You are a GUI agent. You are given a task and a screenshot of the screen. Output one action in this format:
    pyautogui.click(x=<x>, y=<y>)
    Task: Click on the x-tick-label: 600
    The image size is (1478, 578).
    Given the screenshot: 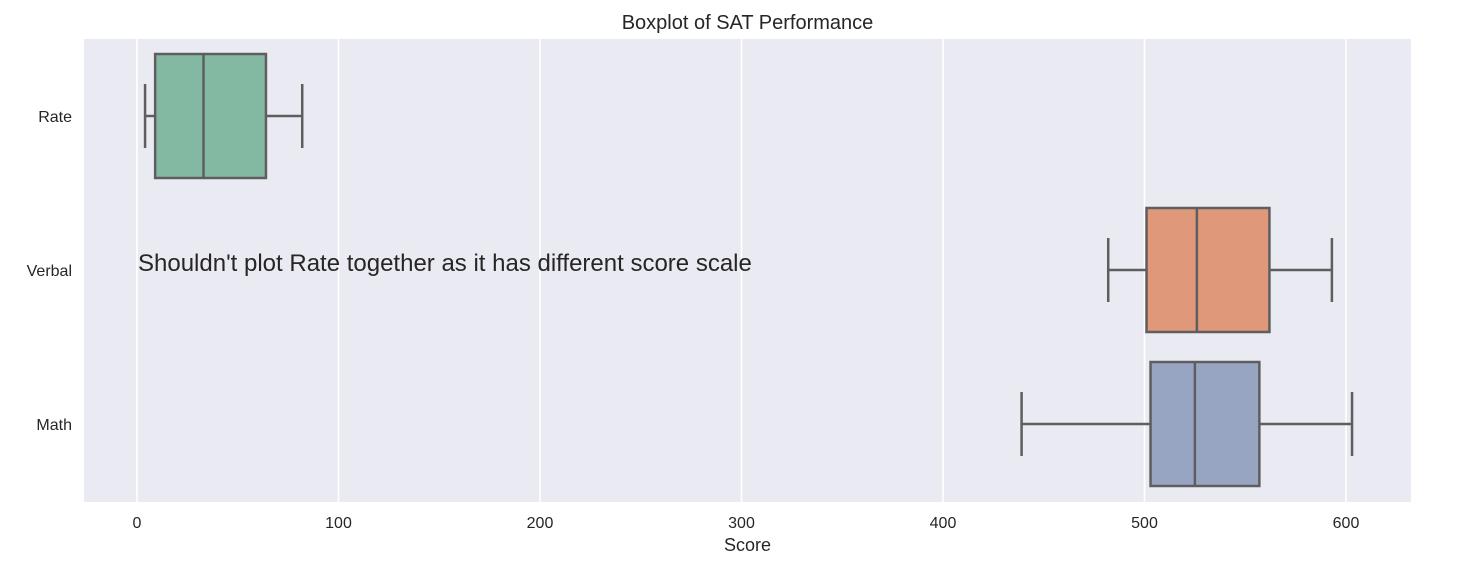 What is the action you would take?
    pyautogui.click(x=1346, y=523)
    